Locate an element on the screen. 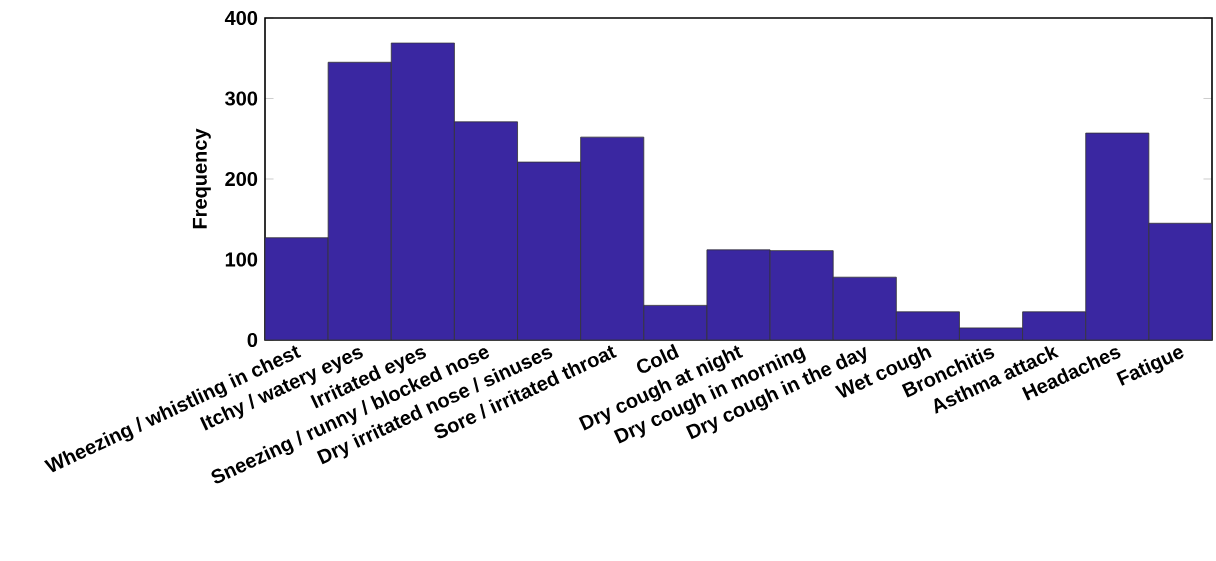  y-axis-title: Frequency is located at coordinates (201, 178).